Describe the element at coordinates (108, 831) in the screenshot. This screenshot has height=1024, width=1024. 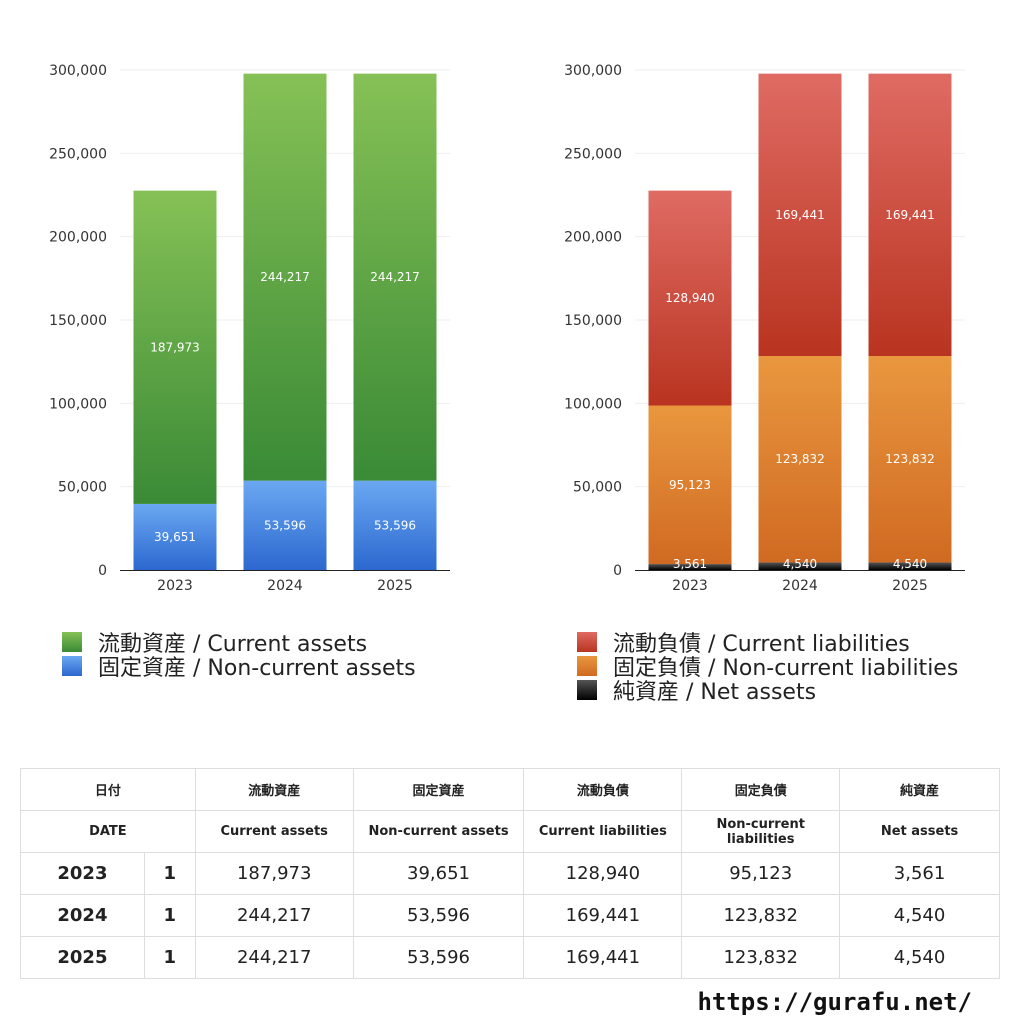
I see `table-header-date-en: DATE` at that location.